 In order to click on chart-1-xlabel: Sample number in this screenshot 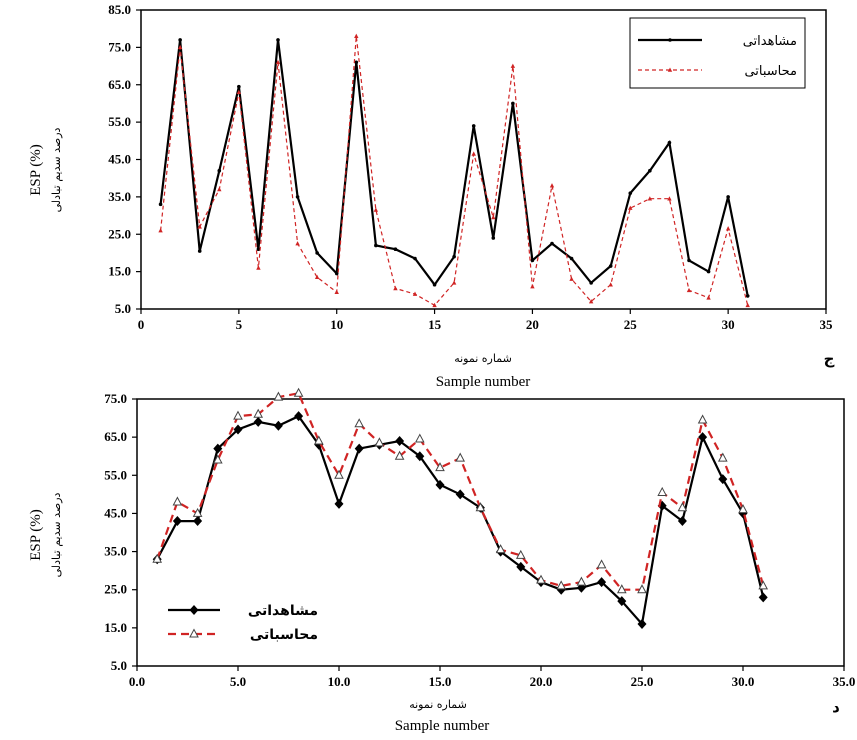, I will do `click(483, 382)`.